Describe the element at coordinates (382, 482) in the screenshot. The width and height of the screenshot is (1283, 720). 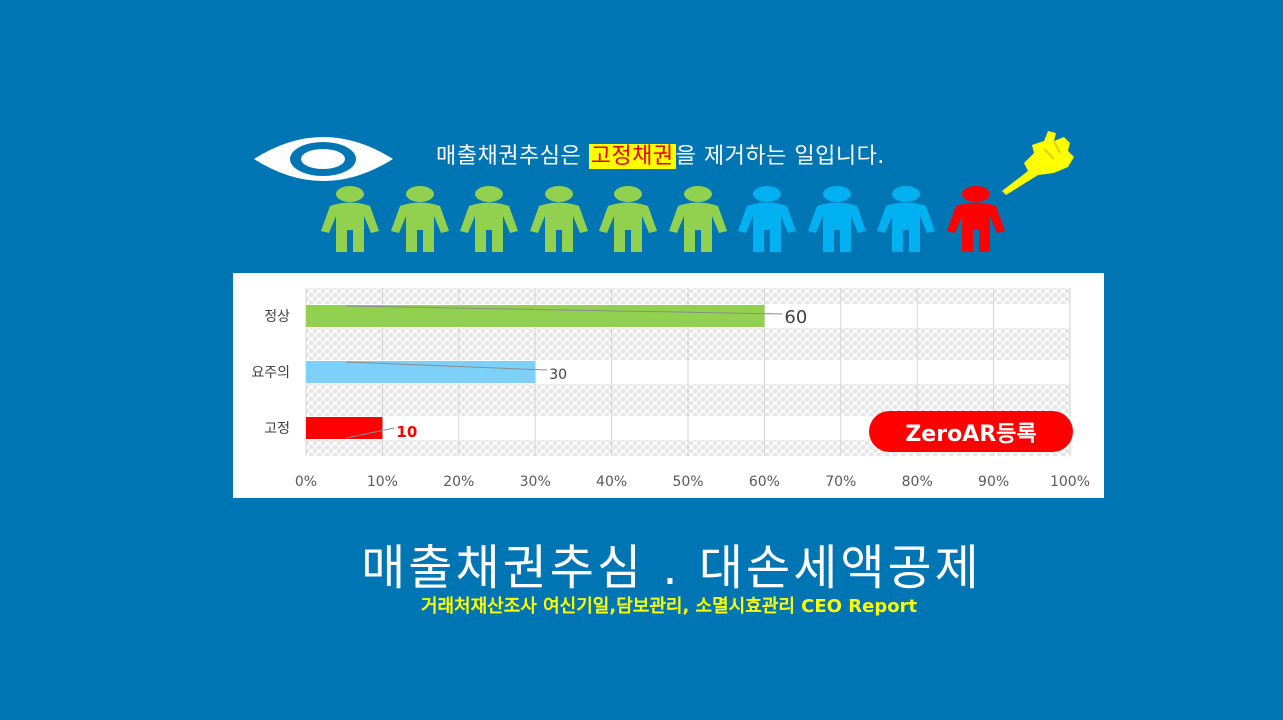
I see `x-tick-label: 10%` at that location.